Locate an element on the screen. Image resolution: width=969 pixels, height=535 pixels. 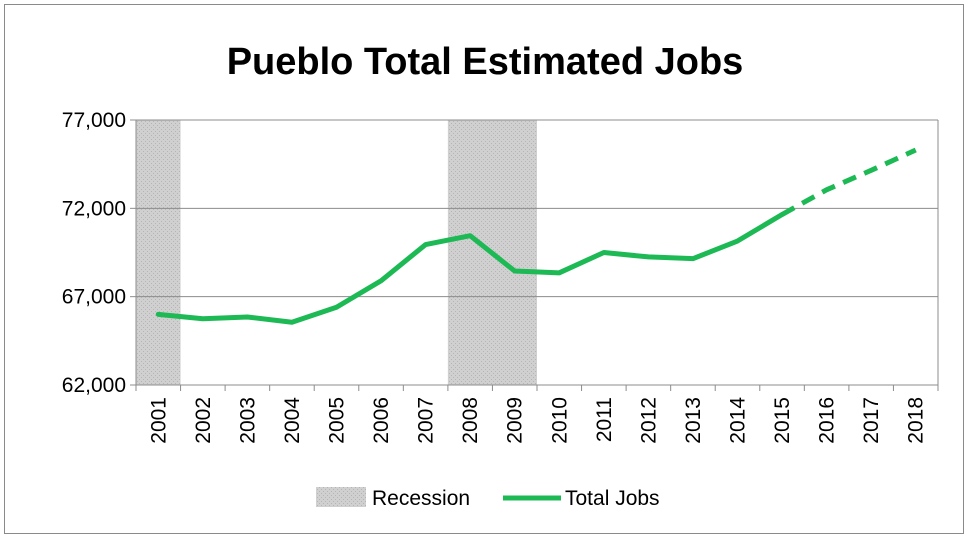
x-tick-label-2017: 2017 is located at coordinates (871, 420).